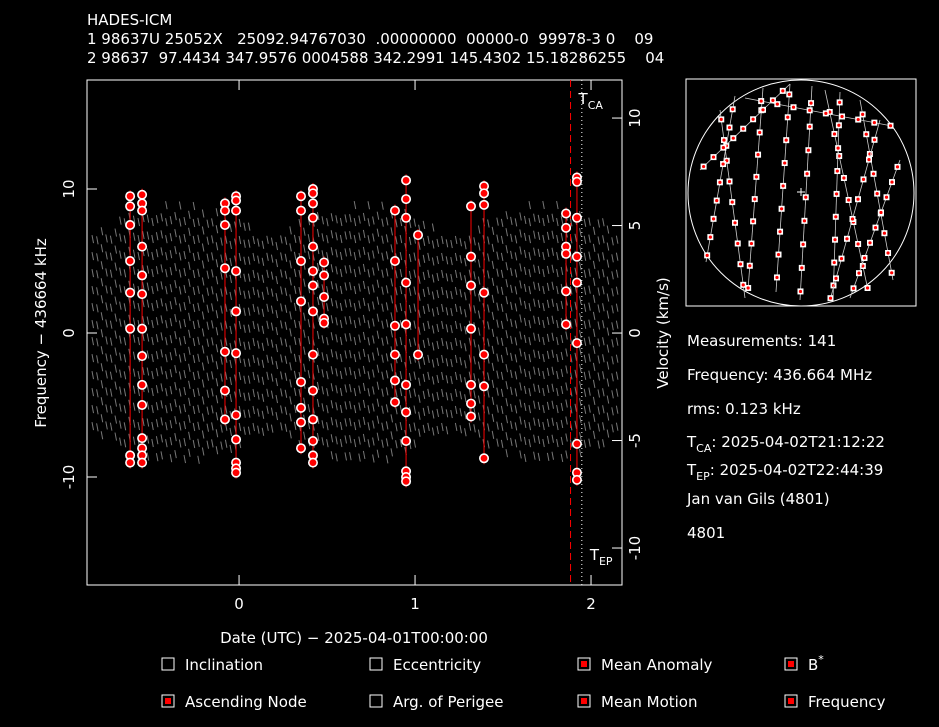 Image resolution: width=939 pixels, height=727 pixels. Describe the element at coordinates (657, 665) in the screenshot. I see `option-label: Mean Anomaly` at that location.